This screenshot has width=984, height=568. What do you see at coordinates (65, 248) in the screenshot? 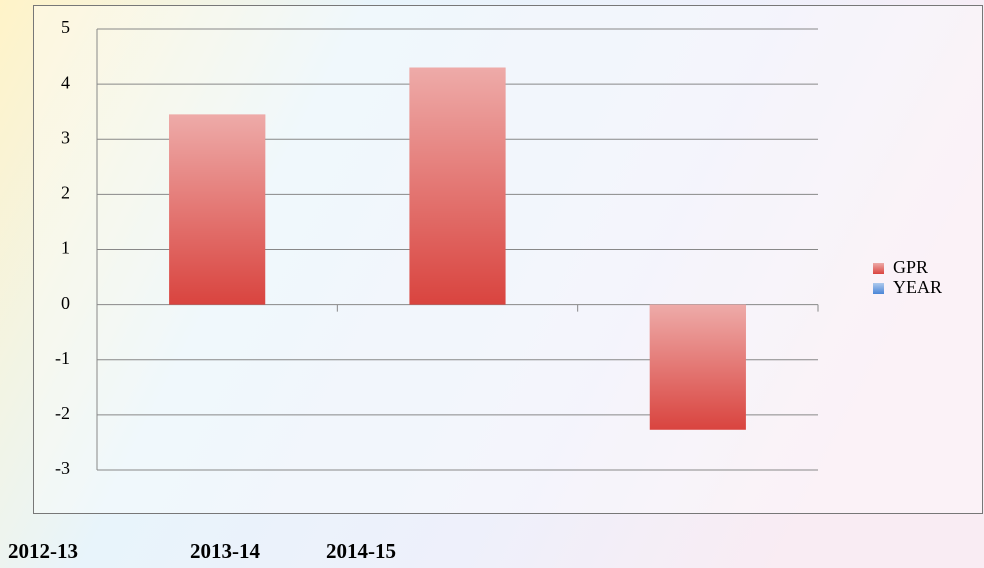
I see `y-tick-label: 1` at bounding box center [65, 248].